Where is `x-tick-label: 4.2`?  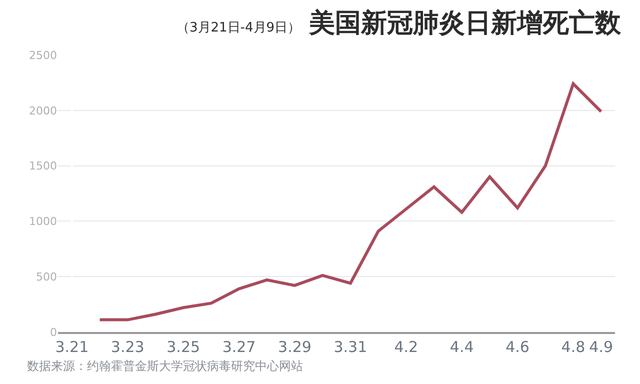
x-tick-label: 4.2 is located at coordinates (406, 347).